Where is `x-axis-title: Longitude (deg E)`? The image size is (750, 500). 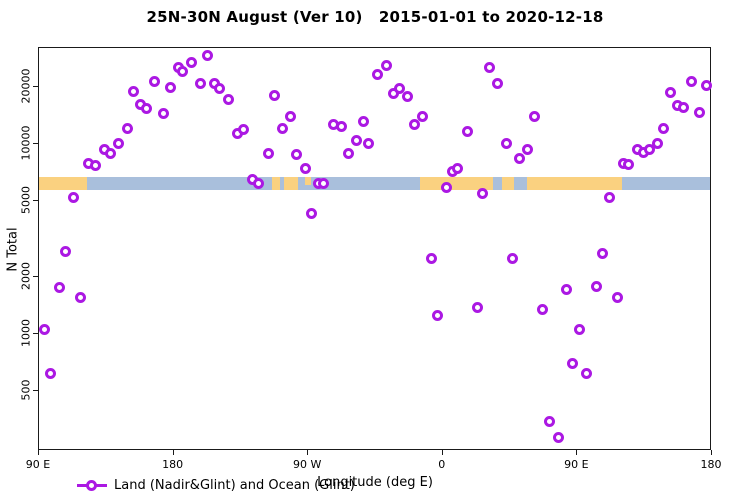 x-axis-title: Longitude (deg E) is located at coordinates (375, 482).